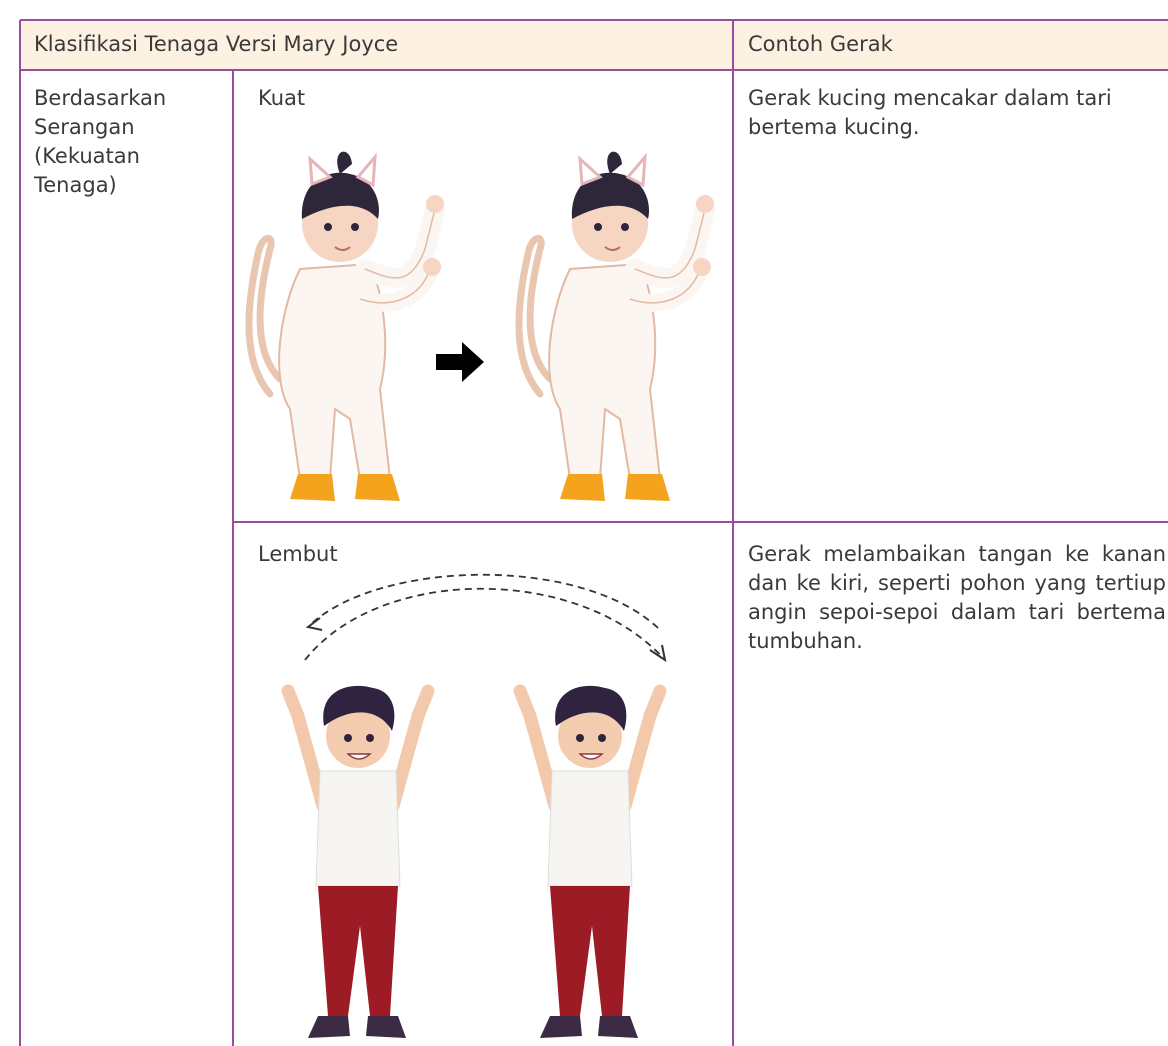 This screenshot has width=1168, height=1046. What do you see at coordinates (460, 362) in the screenshot?
I see `arrow-icon` at bounding box center [460, 362].